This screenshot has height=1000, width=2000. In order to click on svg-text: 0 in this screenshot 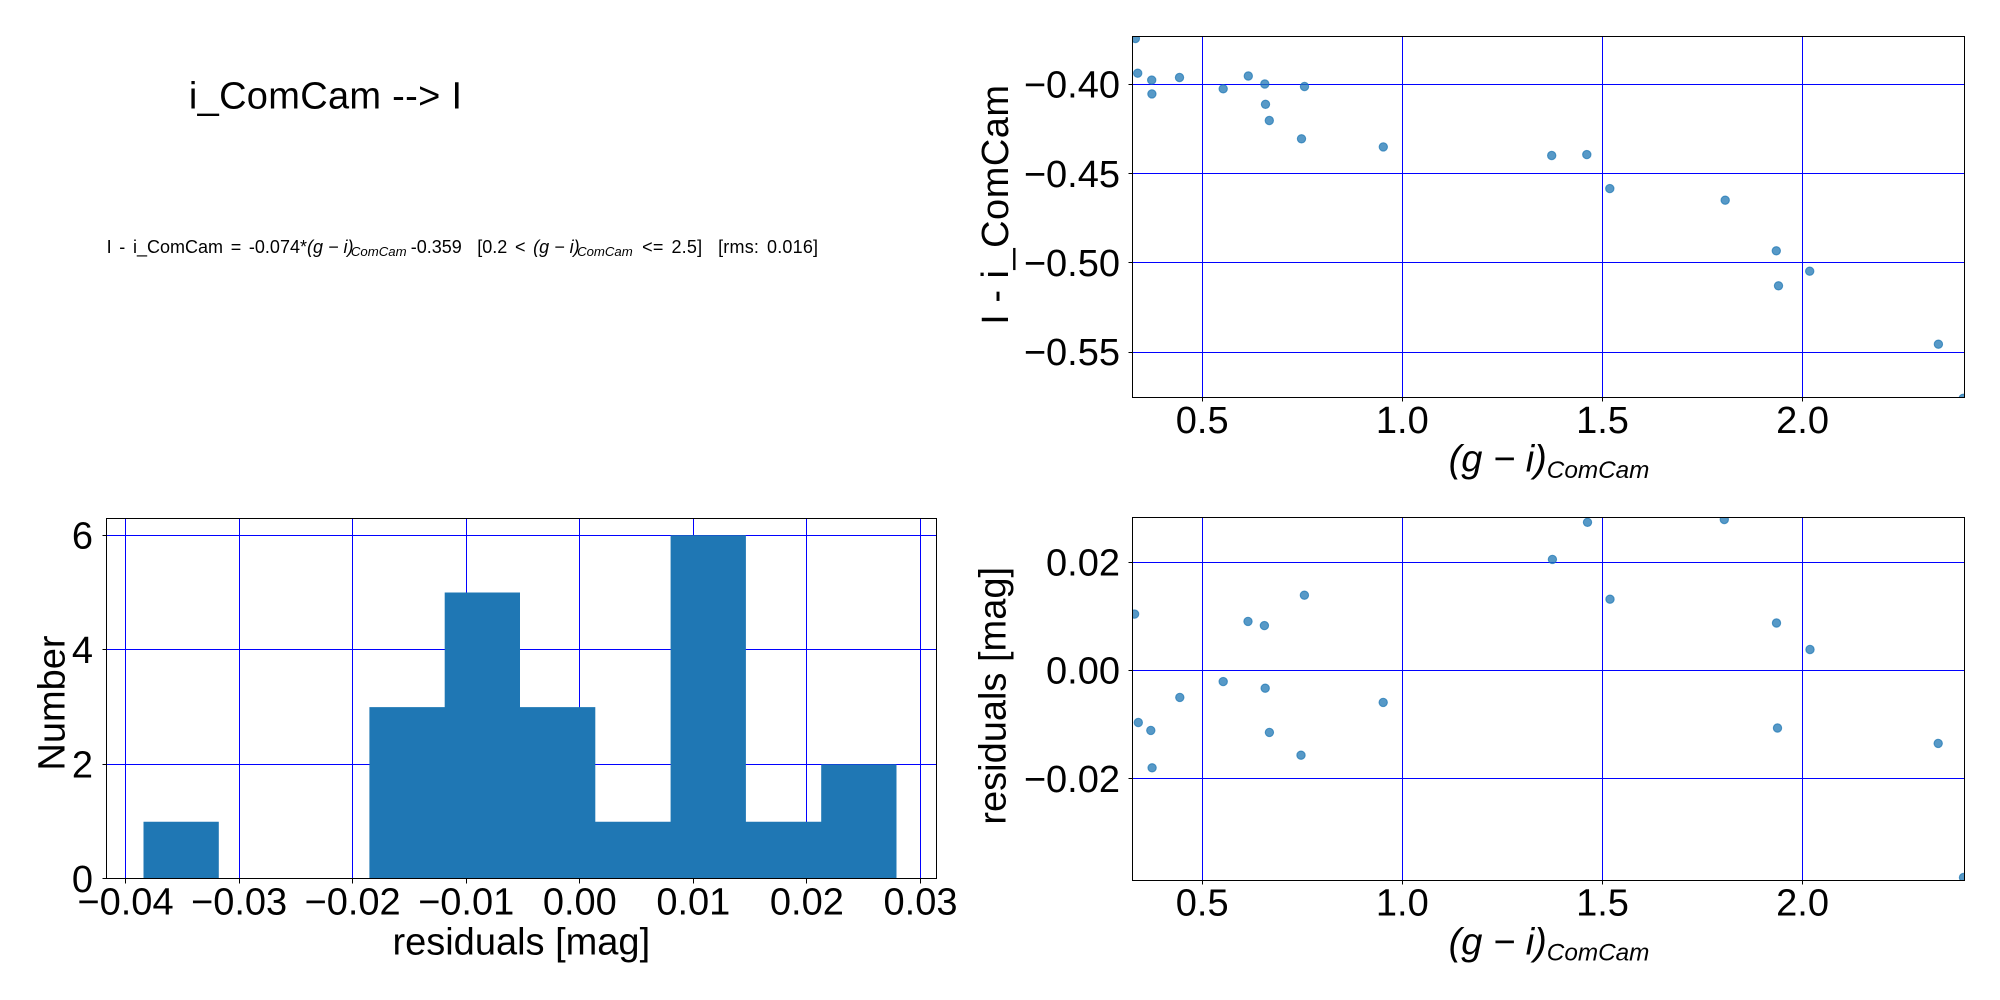, I will do `click(82, 880)`.